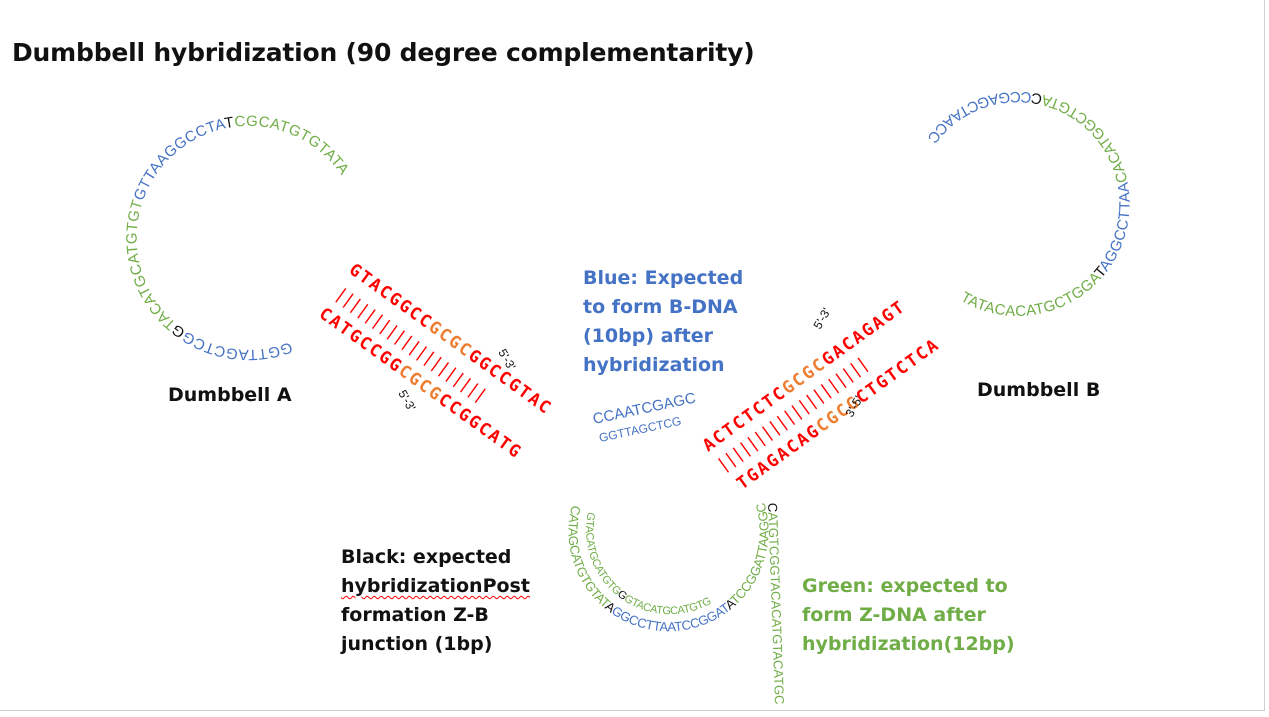  Describe the element at coordinates (1085, 138) in the screenshot. I see `loop-b-seg-3: CACATGGCTGTA` at that location.